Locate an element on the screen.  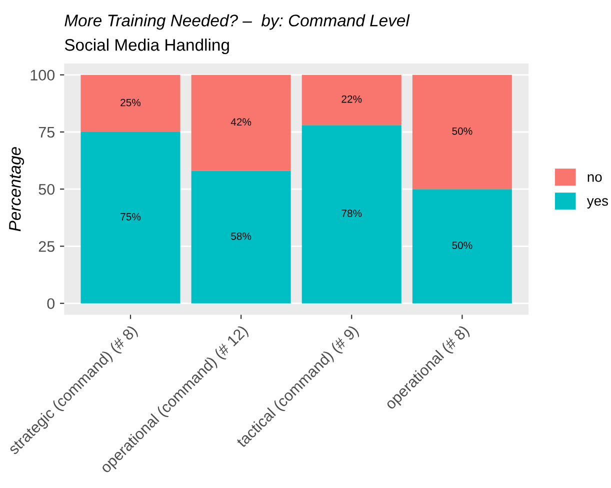
data-label: 75% is located at coordinates (130, 216).